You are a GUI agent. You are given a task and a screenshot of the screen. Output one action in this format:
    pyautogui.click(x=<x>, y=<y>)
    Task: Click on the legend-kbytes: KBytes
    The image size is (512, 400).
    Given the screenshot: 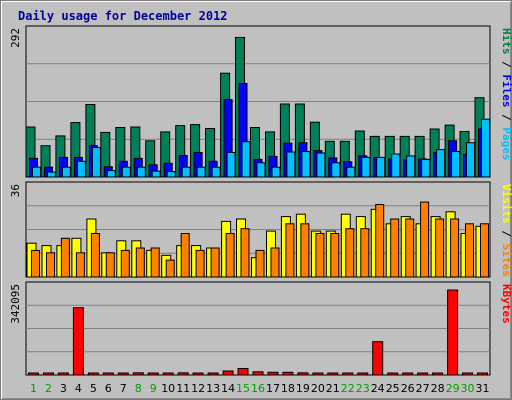 What is the action you would take?
    pyautogui.click(x=506, y=304)
    